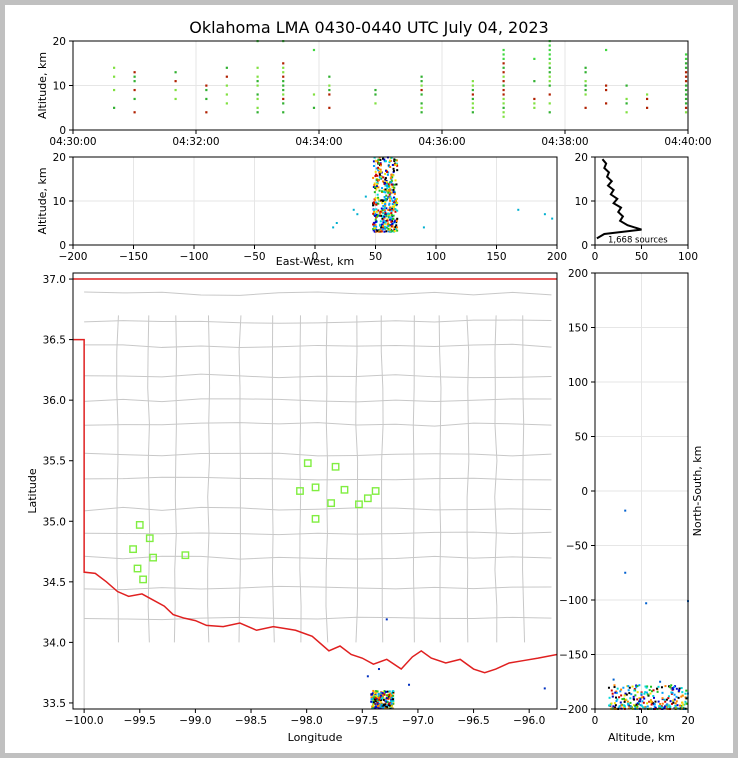  I want to click on plan-tick-label-y: 36.0, so click(54, 401).